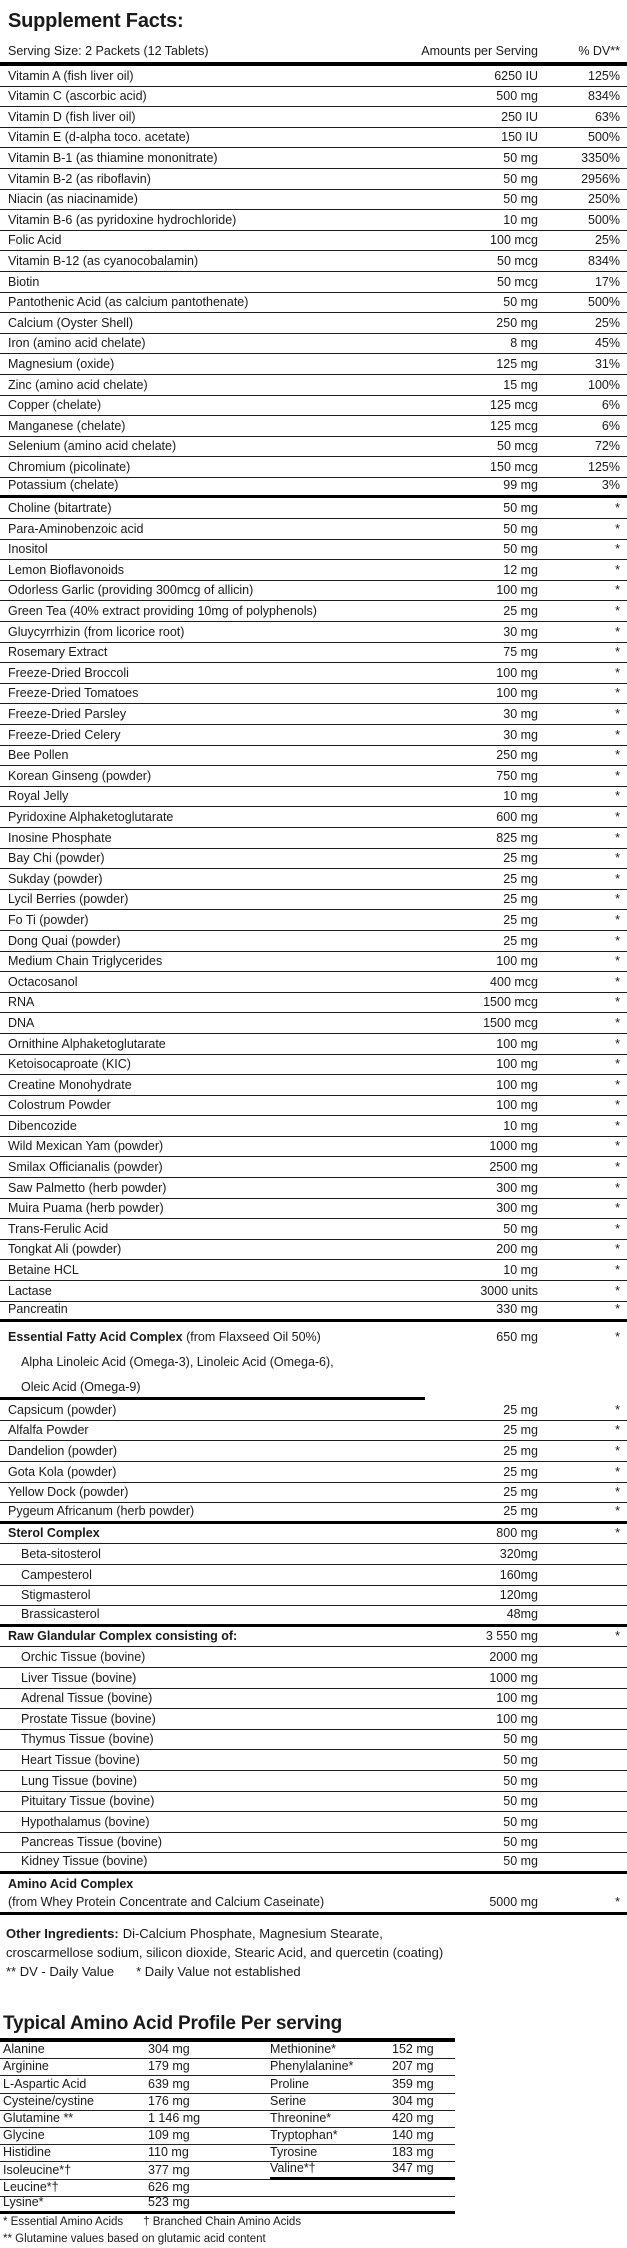  Describe the element at coordinates (96, 21) in the screenshot. I see `page-title: Supplement Facts:` at that location.